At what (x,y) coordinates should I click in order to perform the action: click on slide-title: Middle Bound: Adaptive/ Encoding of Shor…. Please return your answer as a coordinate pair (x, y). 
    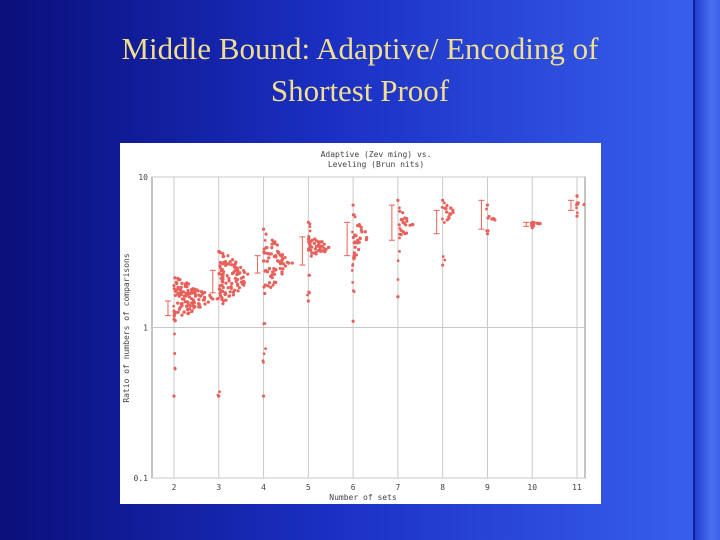
    Looking at the image, I should click on (360, 70).